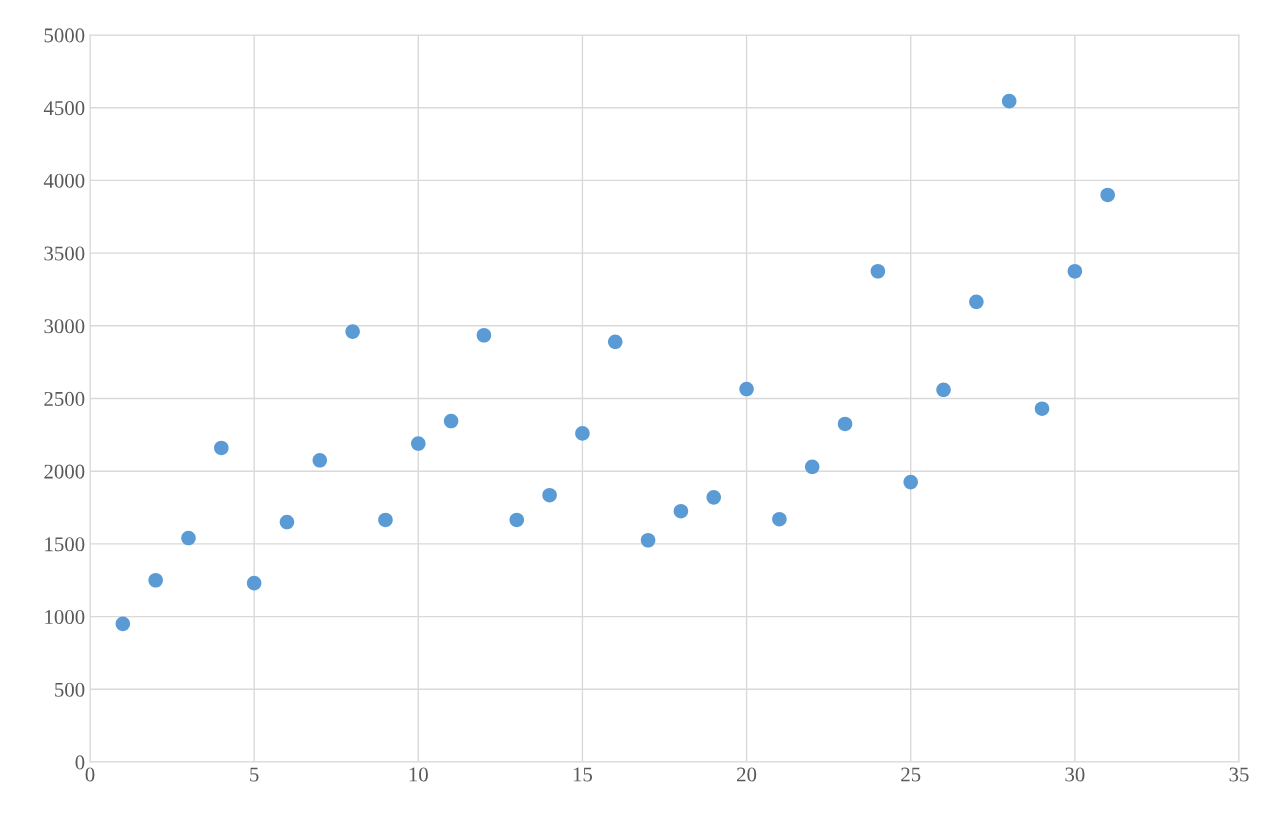 The image size is (1278, 815). Describe the element at coordinates (64, 253) in the screenshot. I see `y-tick-label: 3500` at that location.